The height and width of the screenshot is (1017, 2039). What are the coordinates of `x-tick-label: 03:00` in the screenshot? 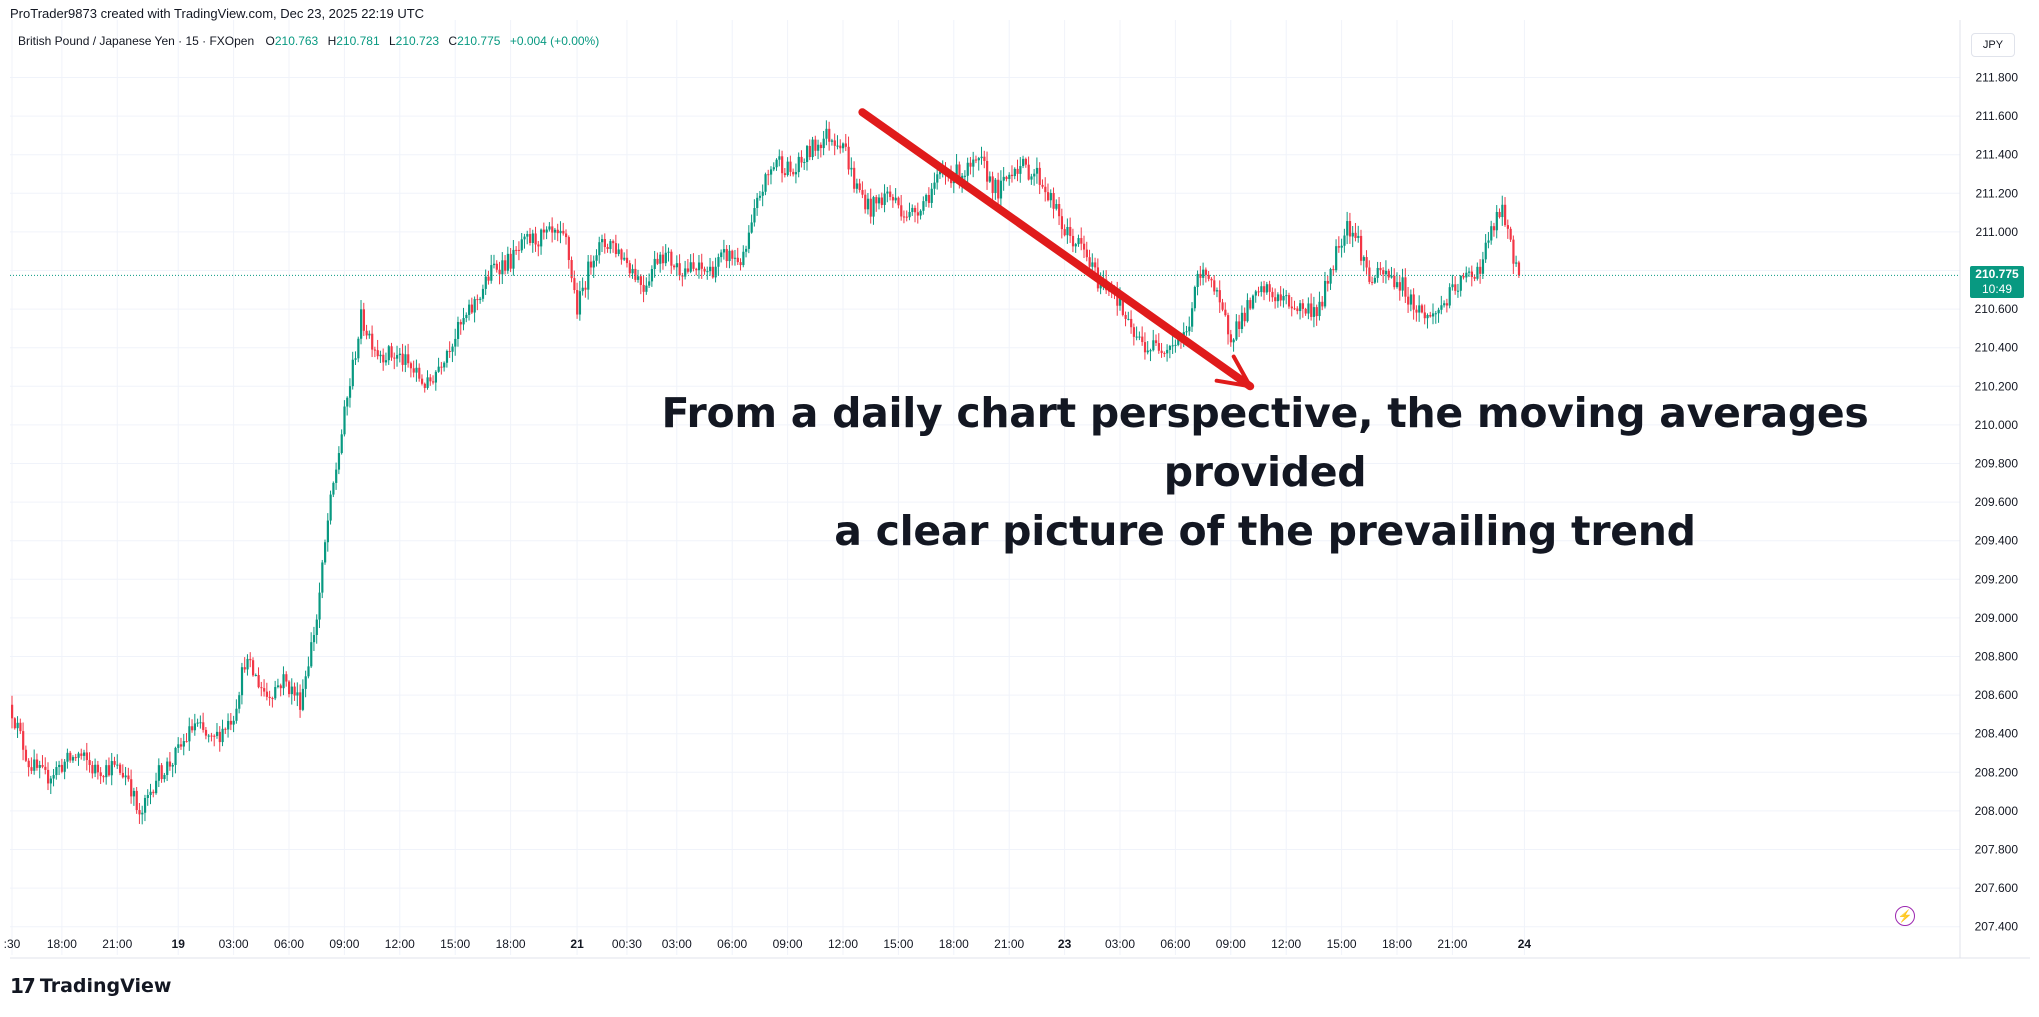 It's located at (234, 944).